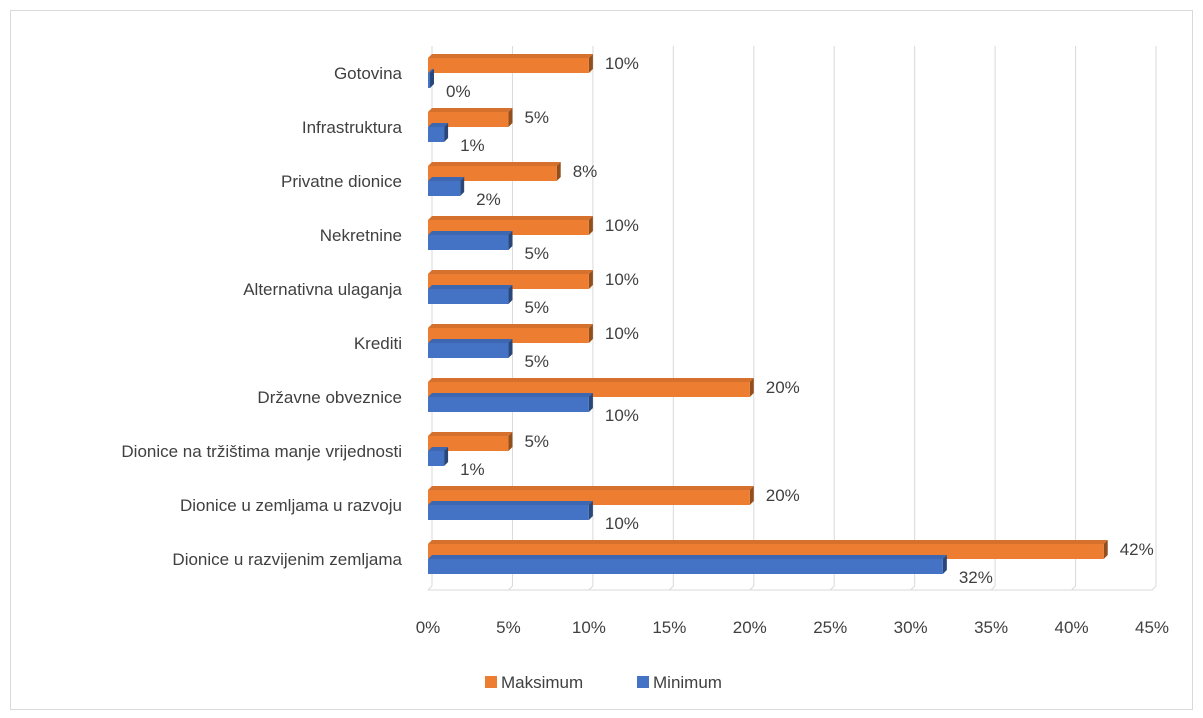 The height and width of the screenshot is (718, 1203). What do you see at coordinates (792, 627) in the screenshot?
I see `x-tick-labels: 0% 5% 10% 15% 20% 25% 30% 35% 40% 45%` at bounding box center [792, 627].